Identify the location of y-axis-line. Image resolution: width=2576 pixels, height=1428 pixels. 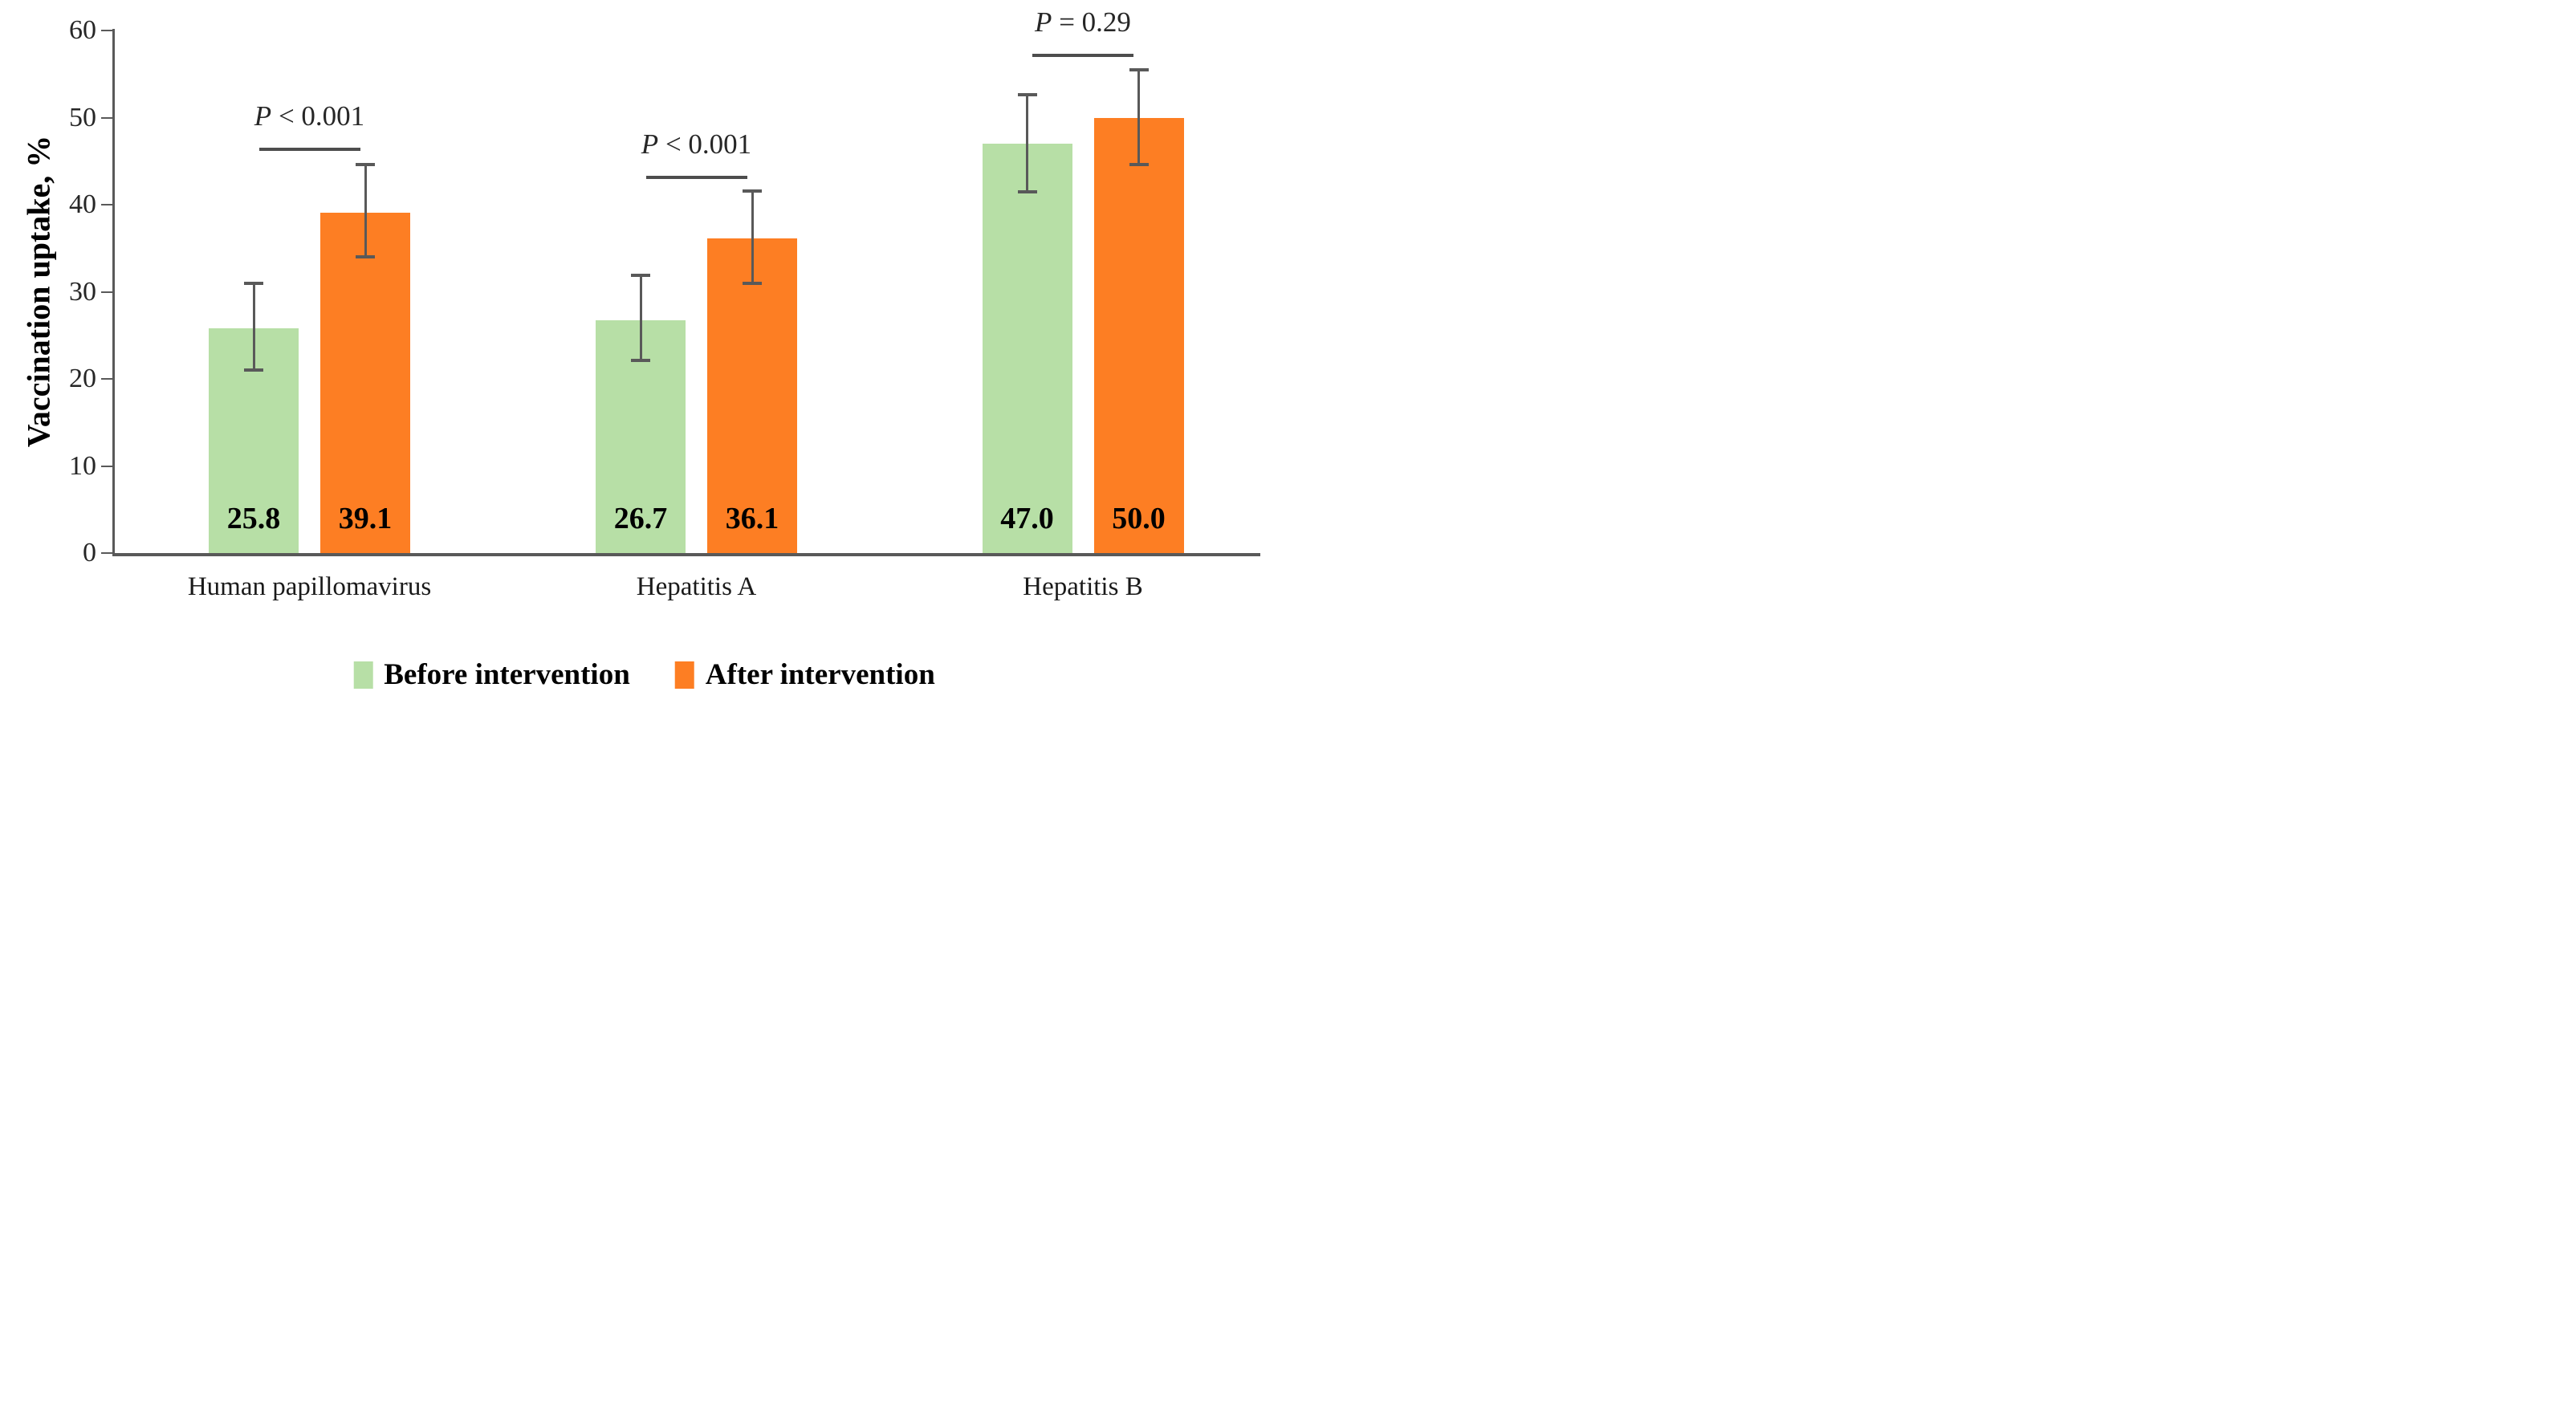
(114, 292).